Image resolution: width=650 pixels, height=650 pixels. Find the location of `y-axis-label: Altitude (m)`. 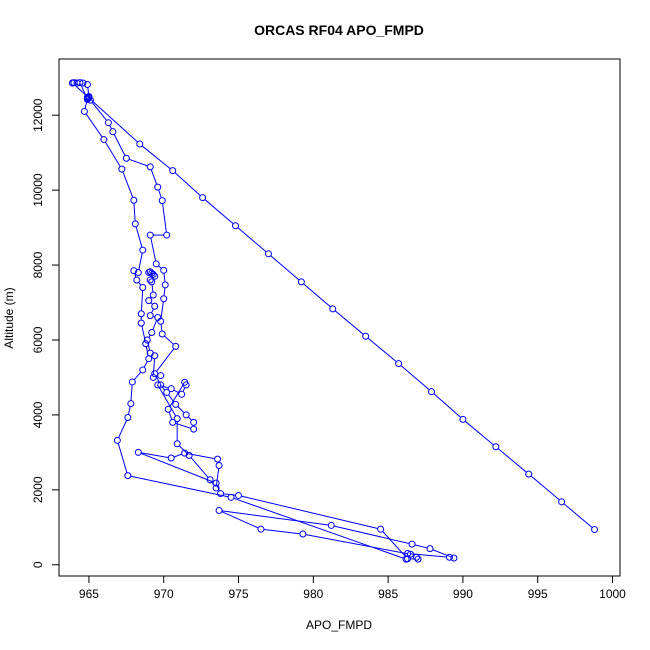

y-axis-label: Altitude (m) is located at coordinates (9, 317).